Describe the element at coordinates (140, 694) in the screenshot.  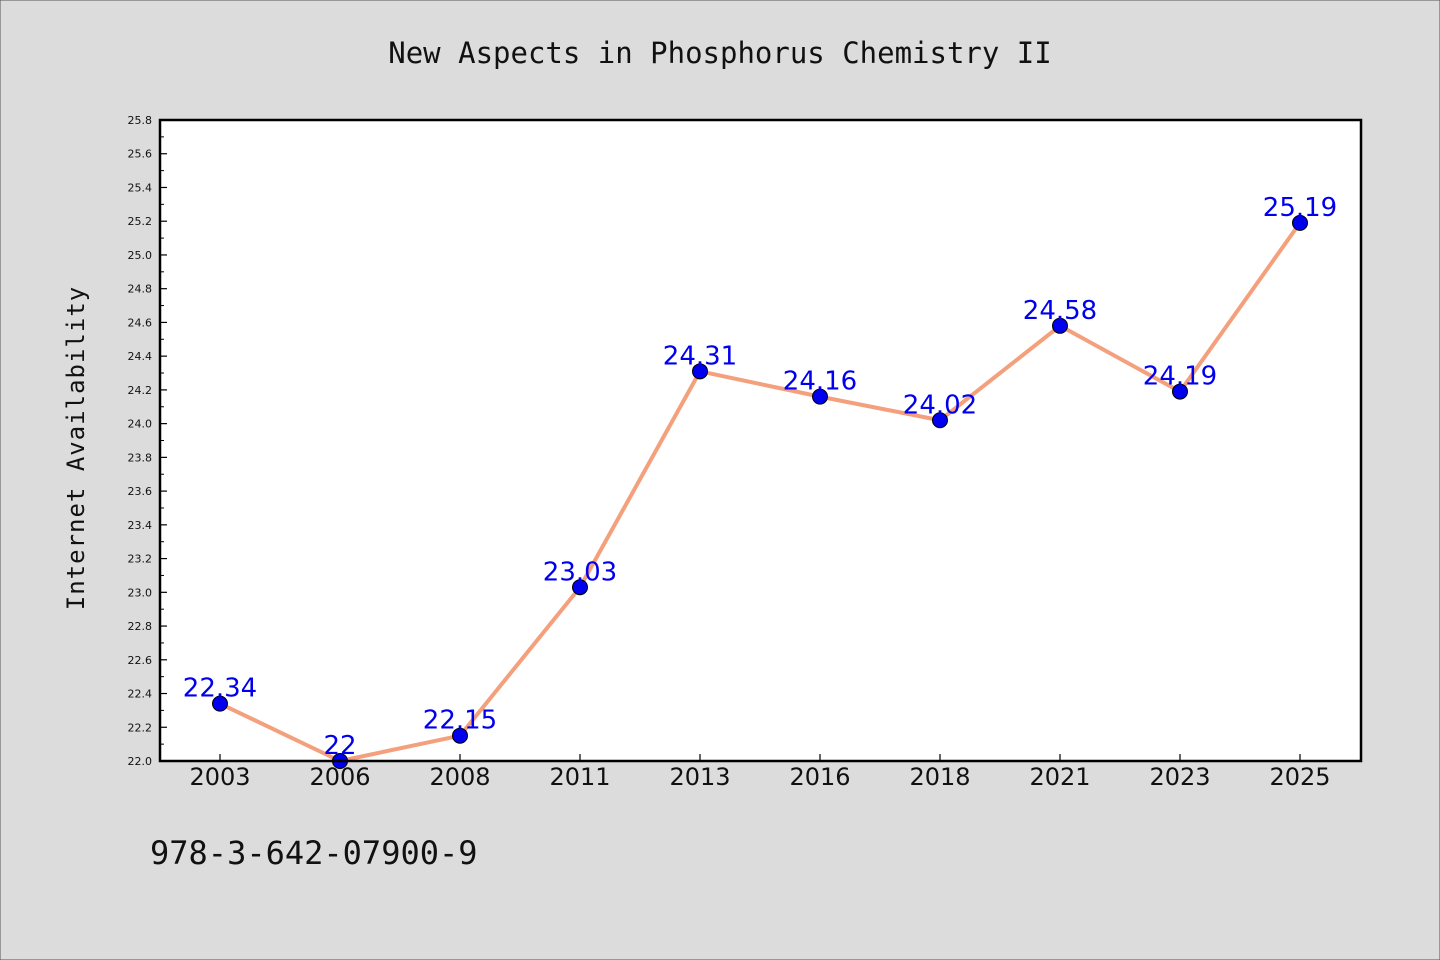
I see `y-tick-label: 22.4` at that location.